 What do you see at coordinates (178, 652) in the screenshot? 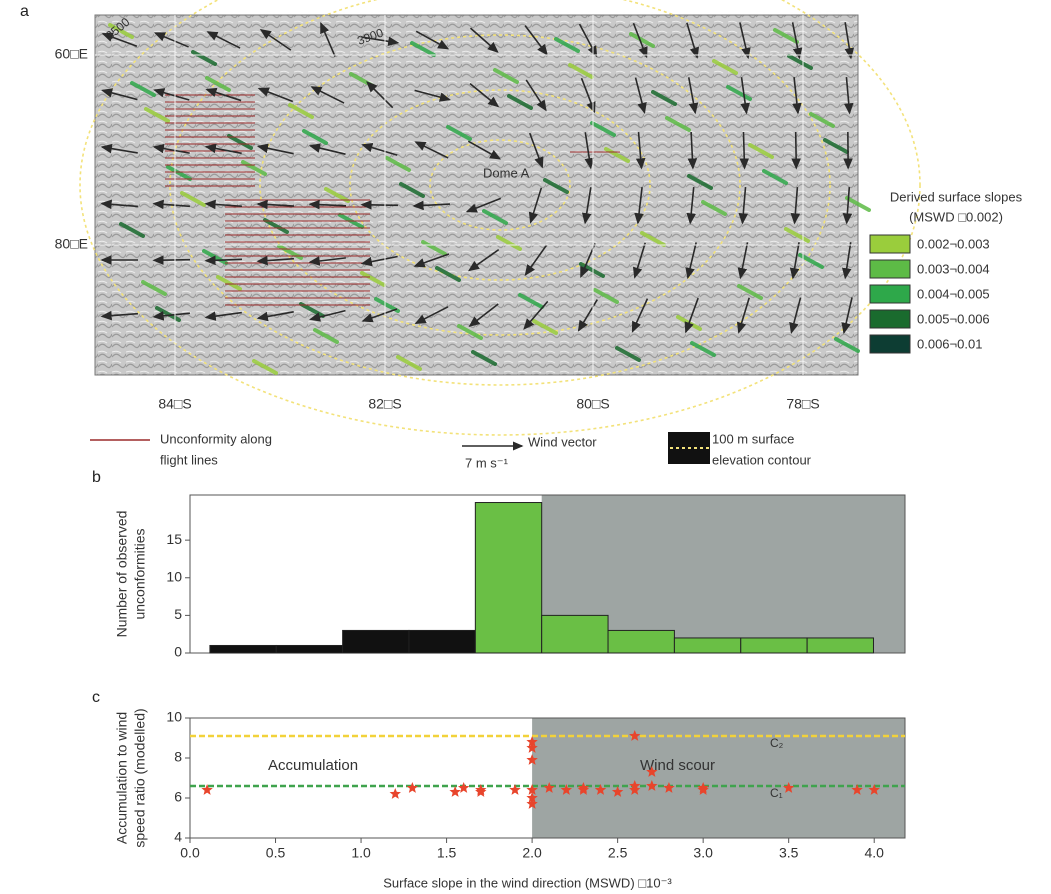
I see `y-tick-label: 0` at bounding box center [178, 652].